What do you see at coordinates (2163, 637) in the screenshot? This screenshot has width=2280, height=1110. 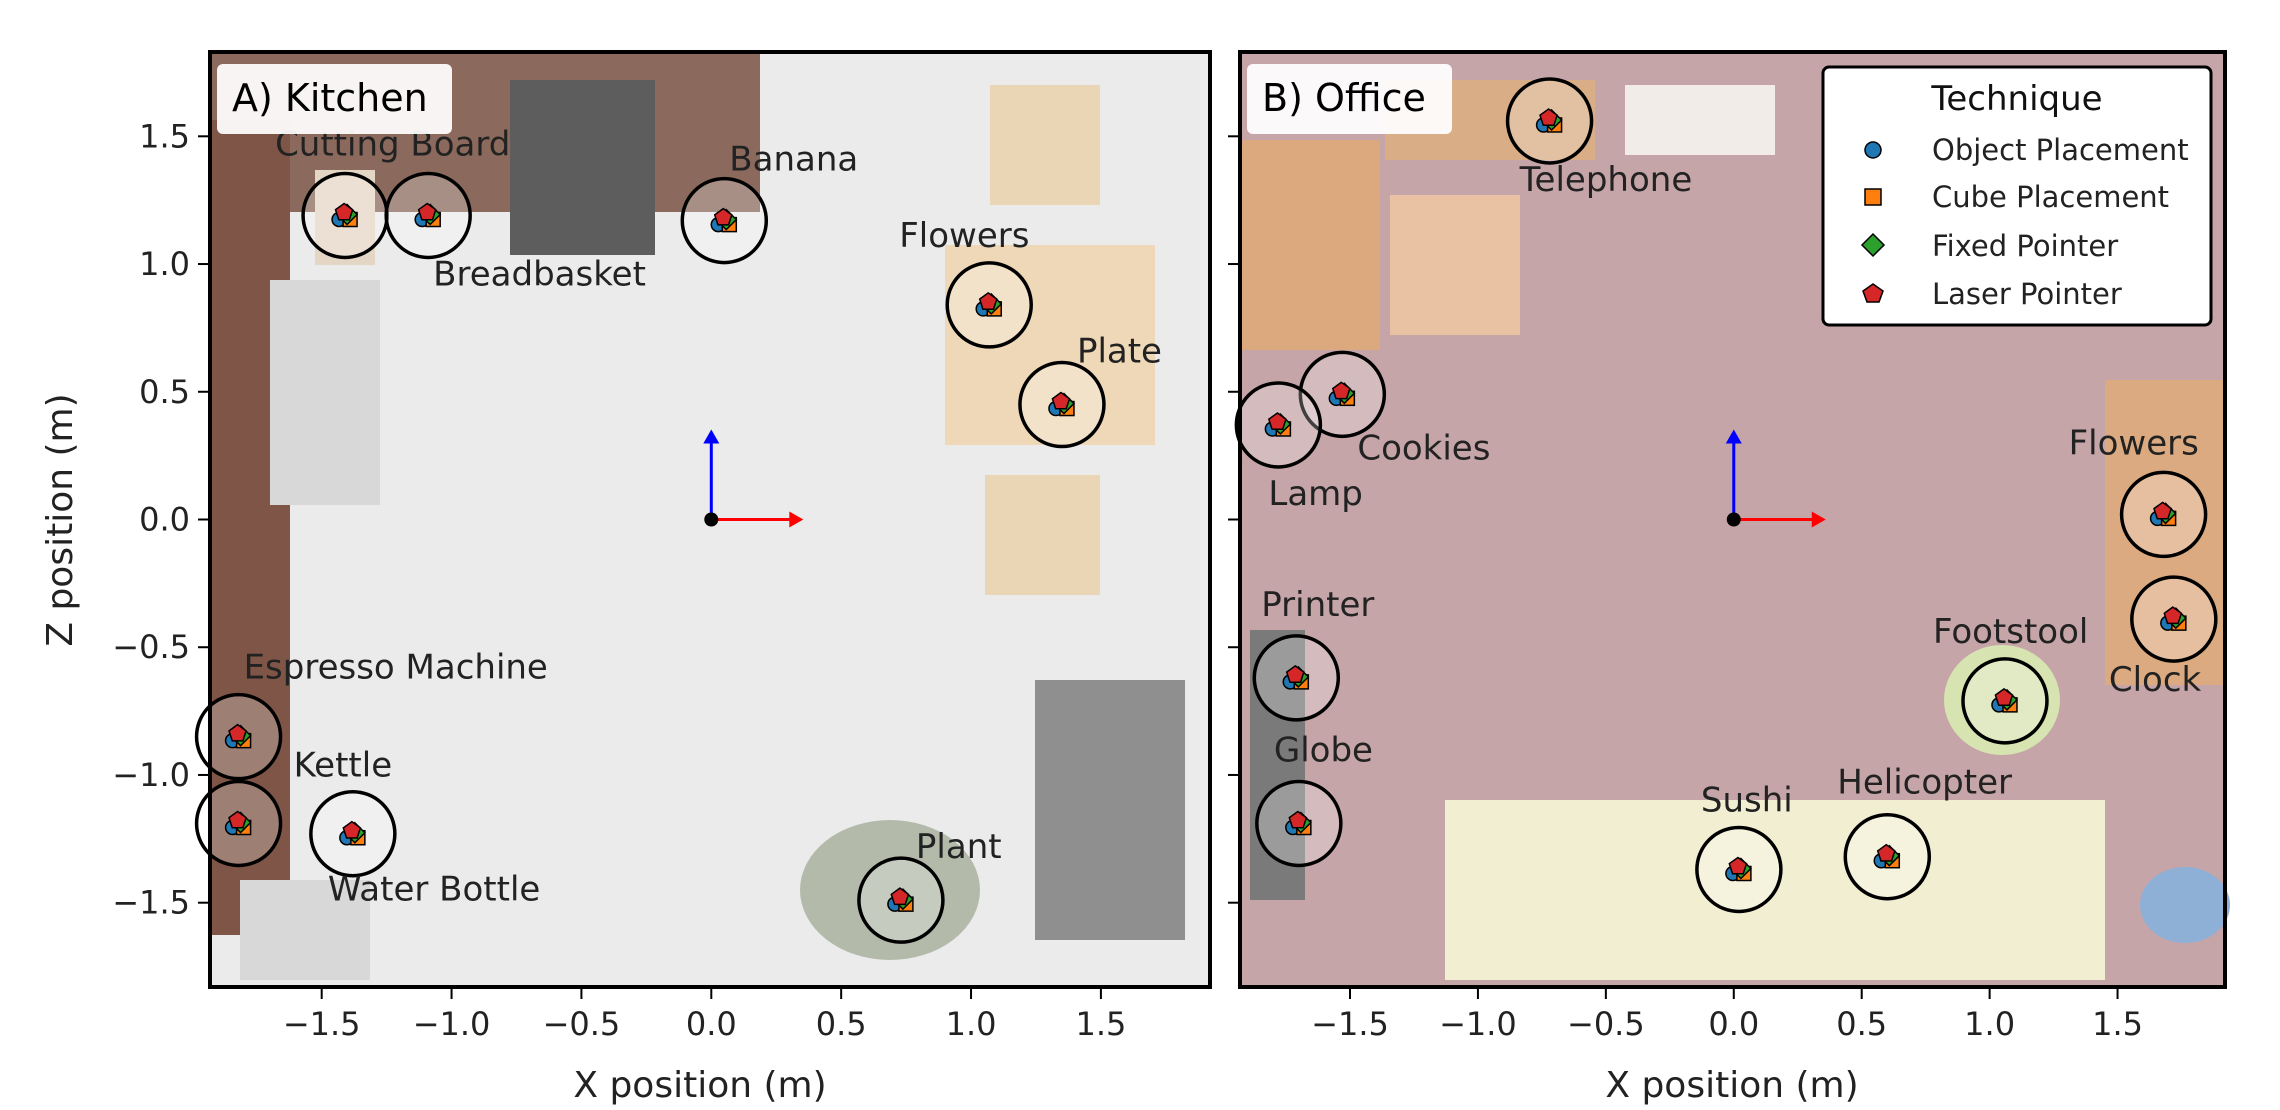 I see `object-clock: Clock` at bounding box center [2163, 637].